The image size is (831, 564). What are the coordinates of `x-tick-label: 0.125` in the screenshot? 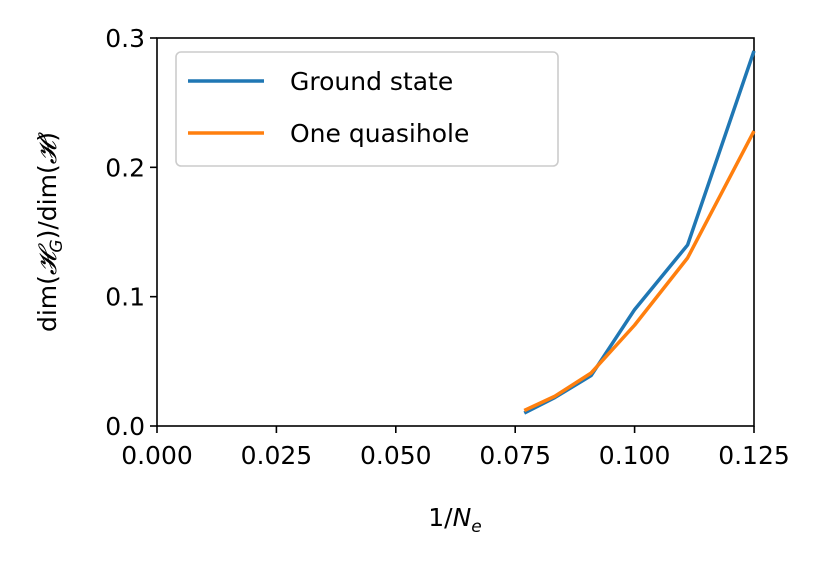 It's located at (754, 455).